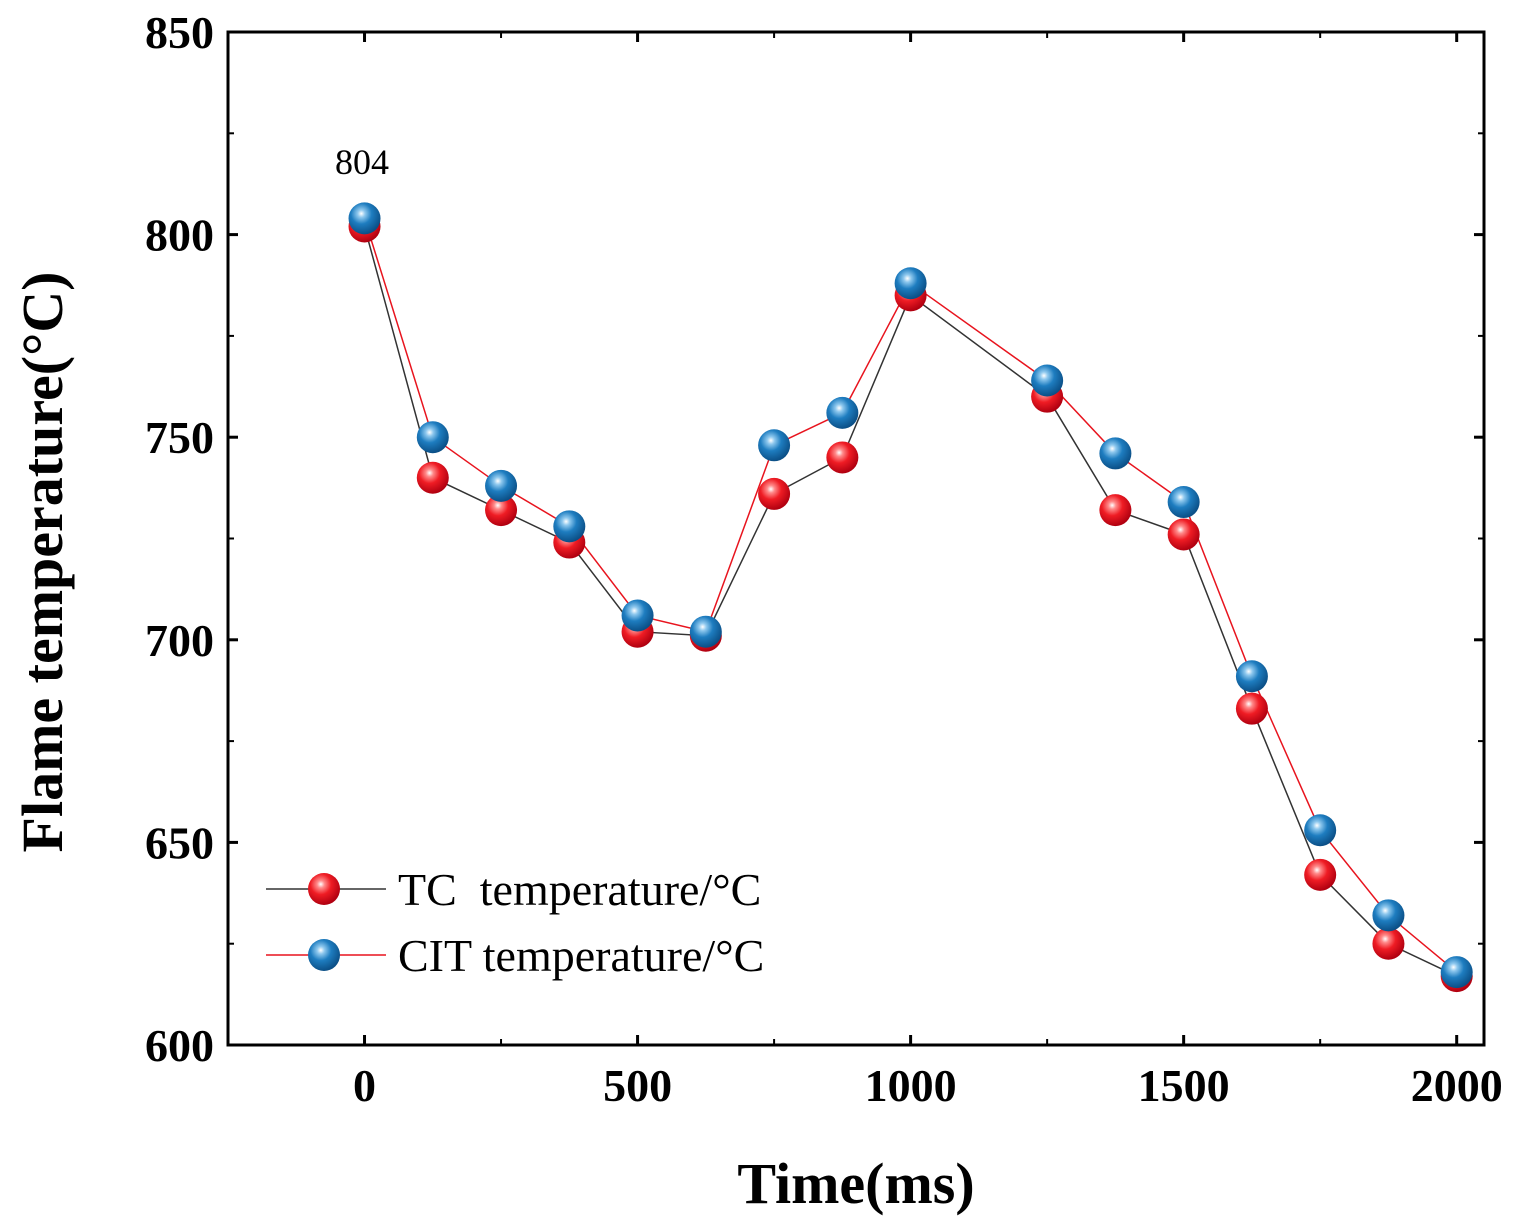 This screenshot has width=1523, height=1227. What do you see at coordinates (364, 1085) in the screenshot?
I see `x-tick-label: 0` at bounding box center [364, 1085].